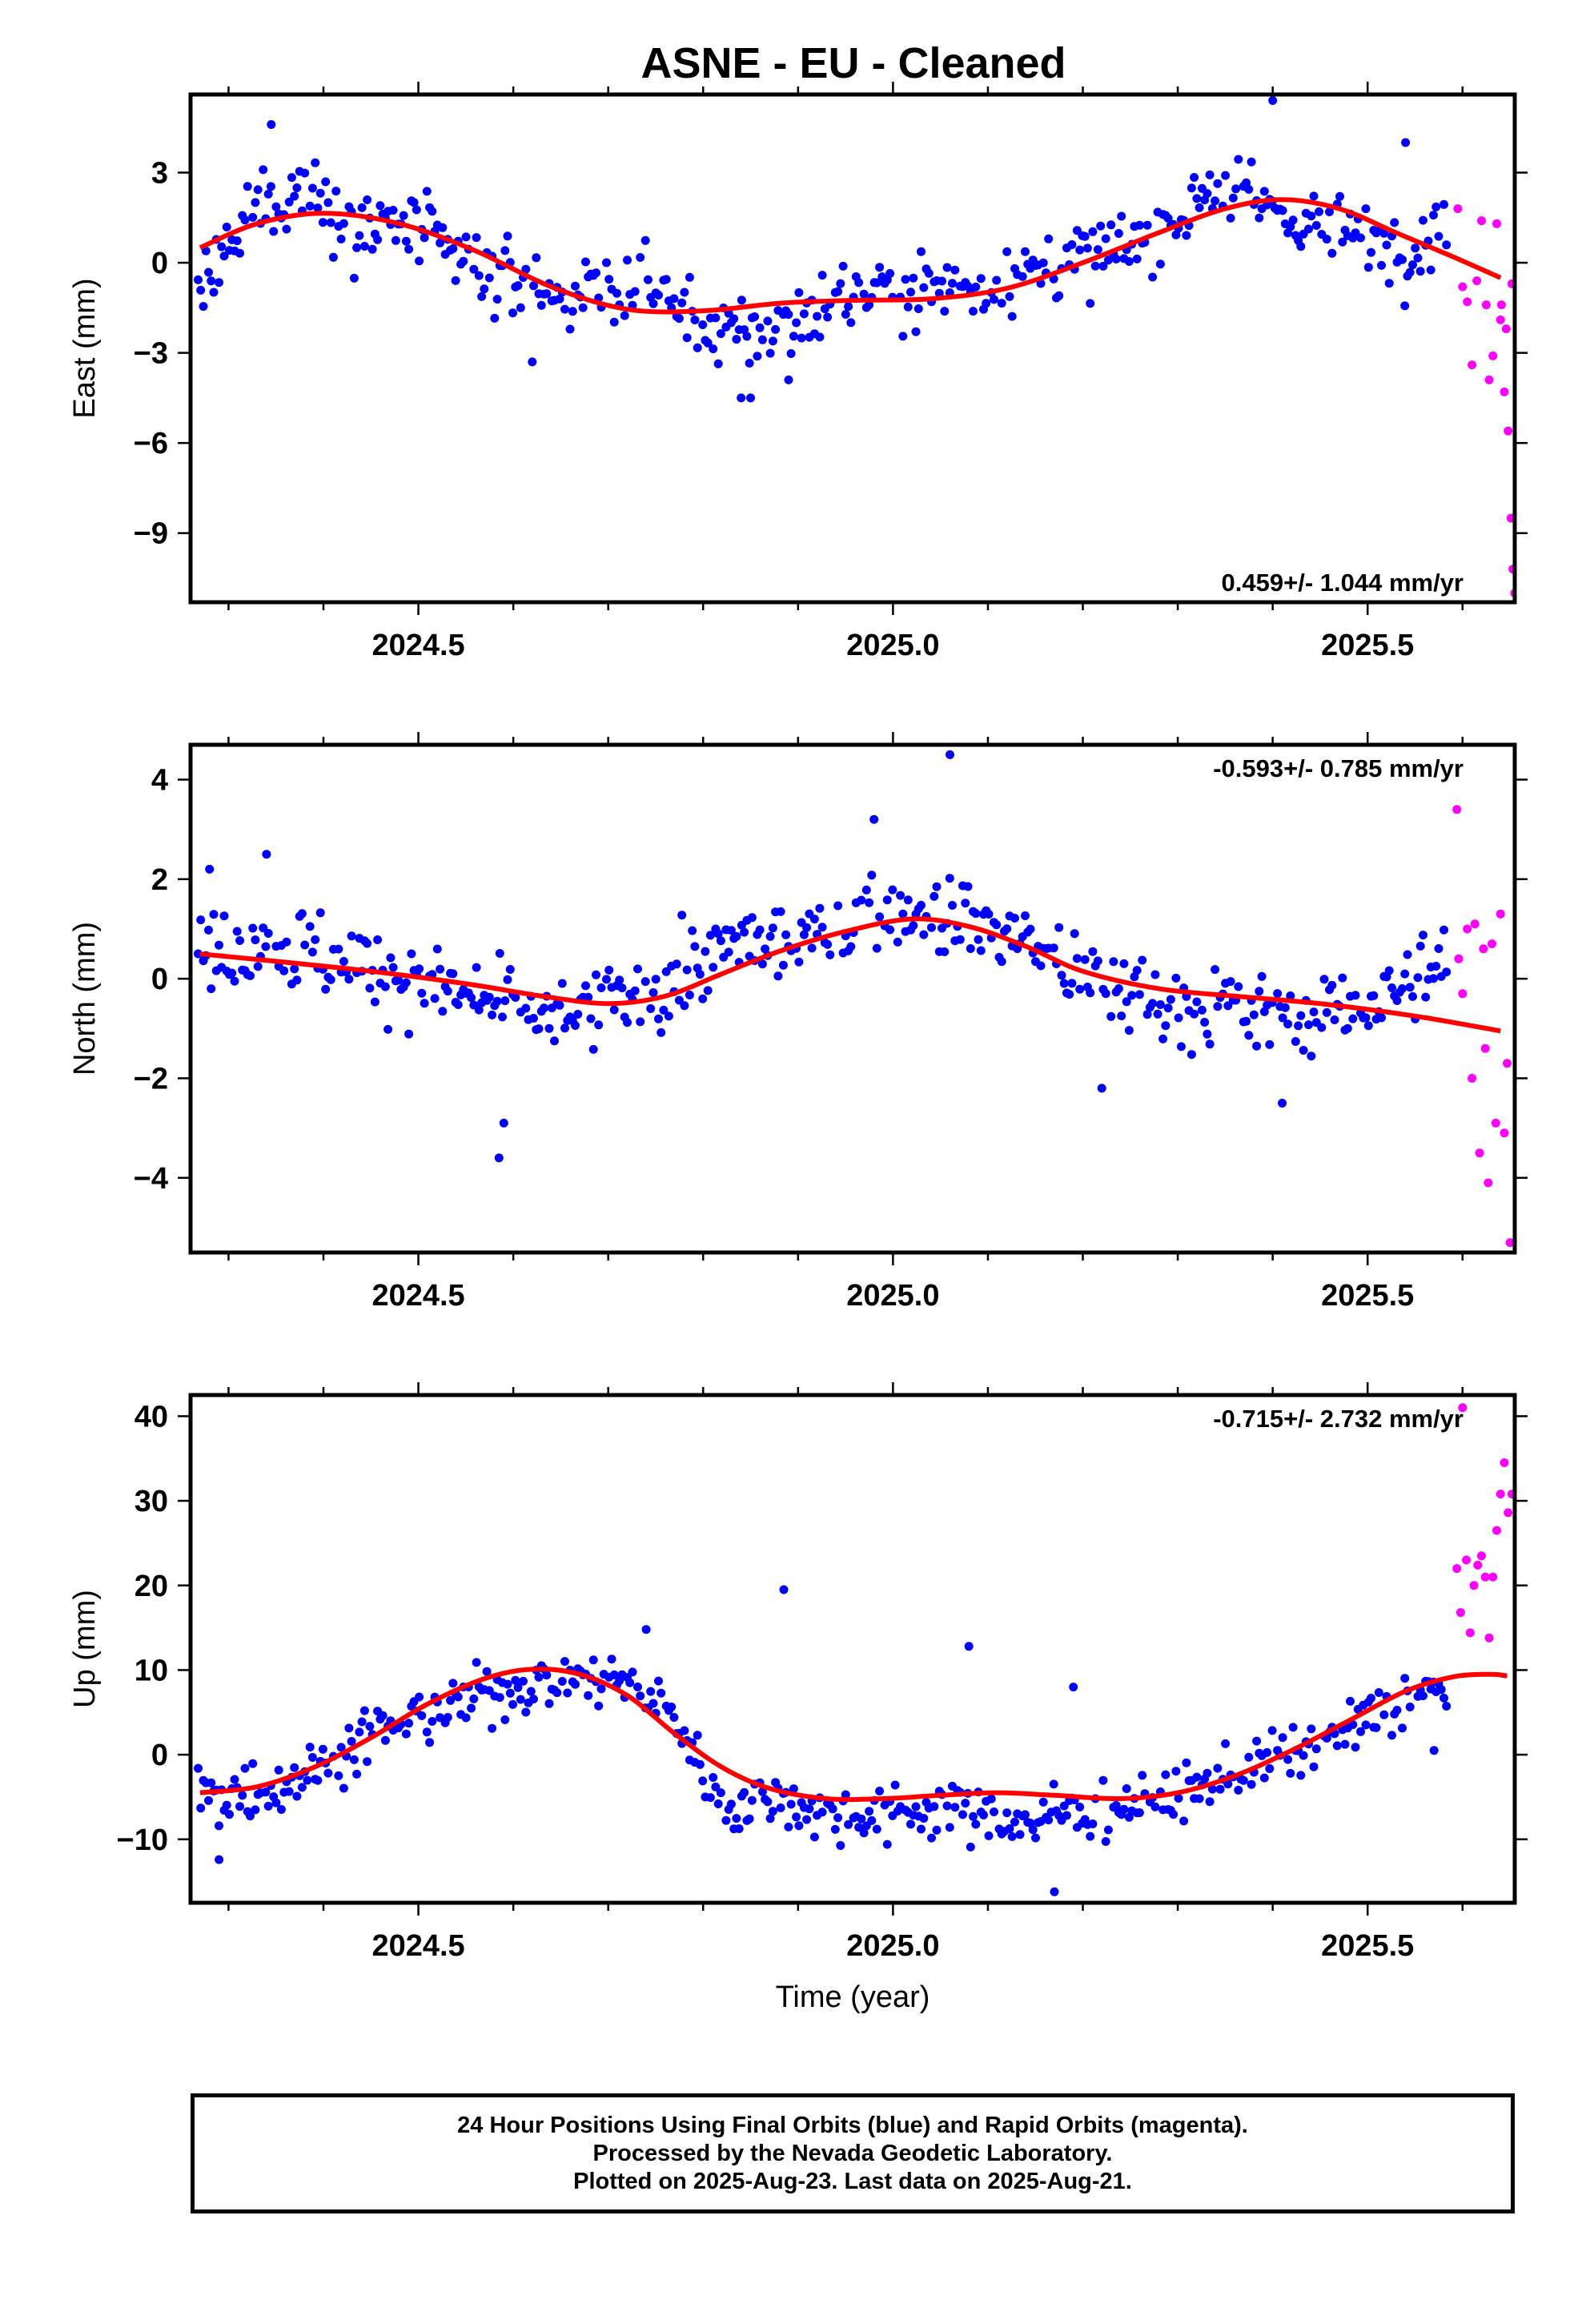 The height and width of the screenshot is (2324, 1582). I want to click on x-axis-label: Time (year), so click(853, 1997).